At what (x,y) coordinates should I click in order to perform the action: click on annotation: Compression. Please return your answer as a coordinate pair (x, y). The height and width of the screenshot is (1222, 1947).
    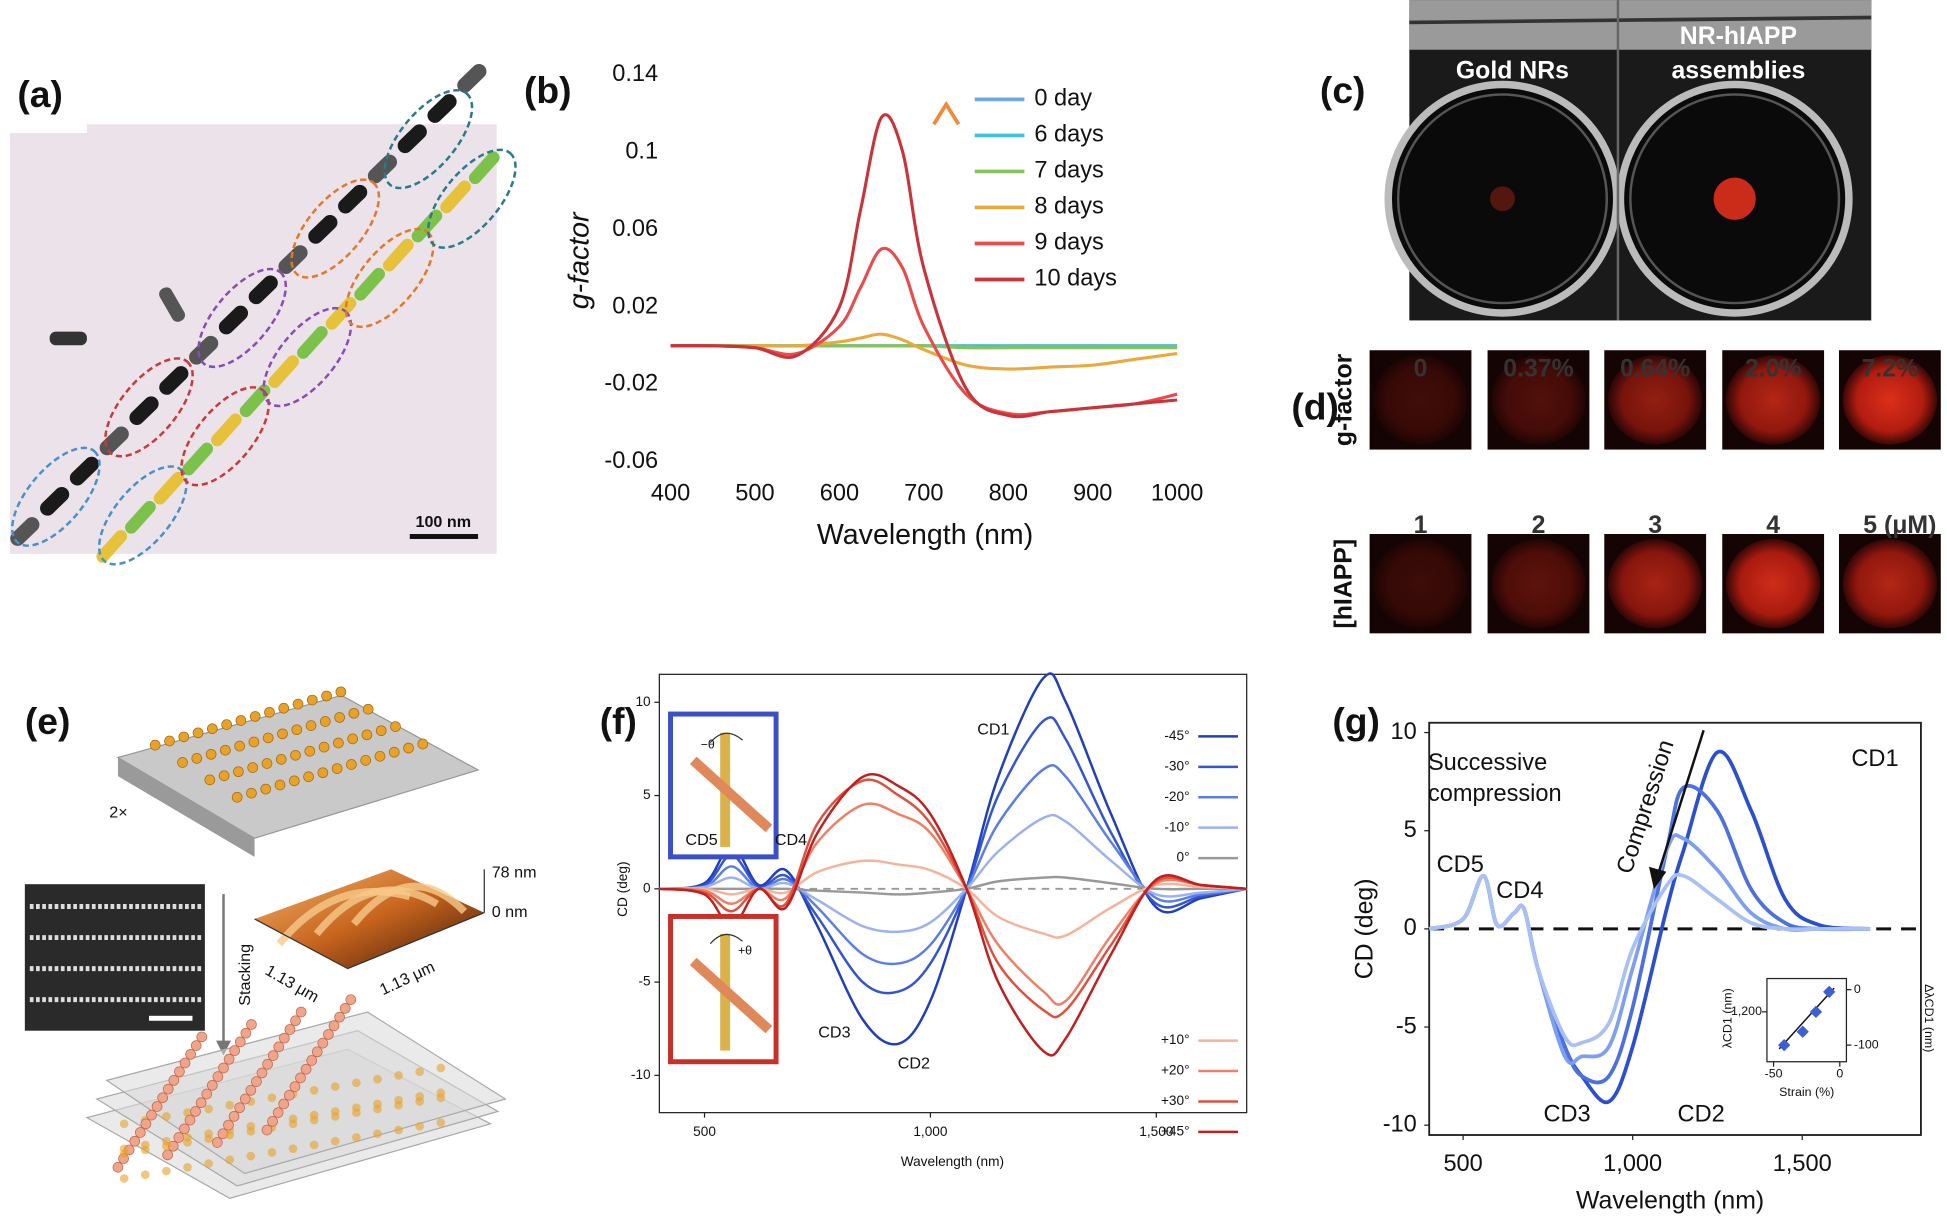
    Looking at the image, I should click on (1645, 807).